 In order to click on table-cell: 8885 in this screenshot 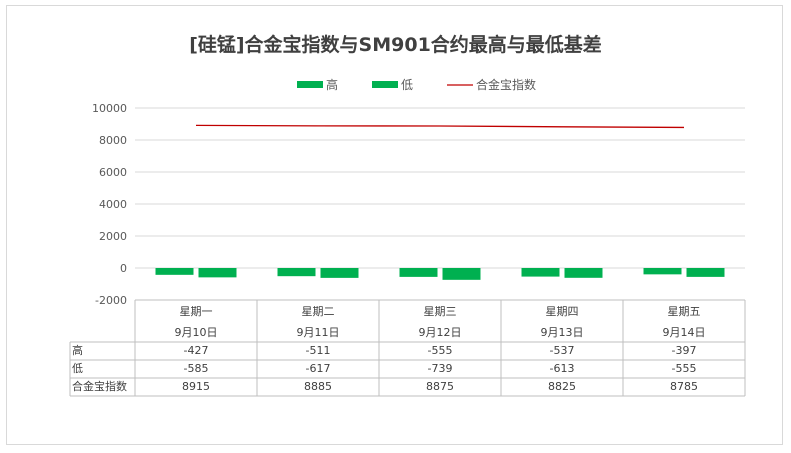, I will do `click(318, 386)`.